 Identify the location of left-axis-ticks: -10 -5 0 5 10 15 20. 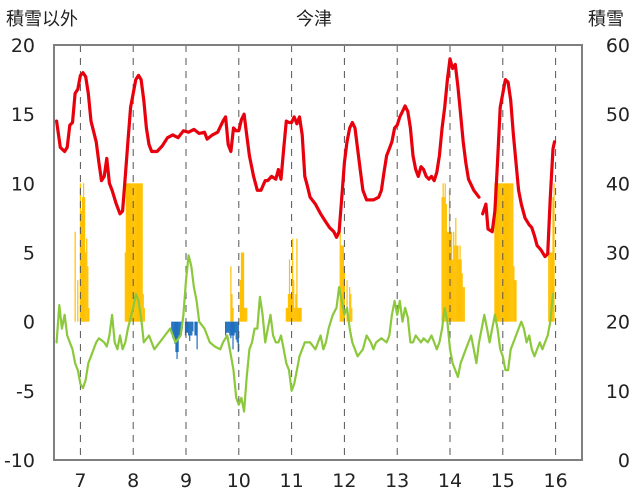
(19, 253).